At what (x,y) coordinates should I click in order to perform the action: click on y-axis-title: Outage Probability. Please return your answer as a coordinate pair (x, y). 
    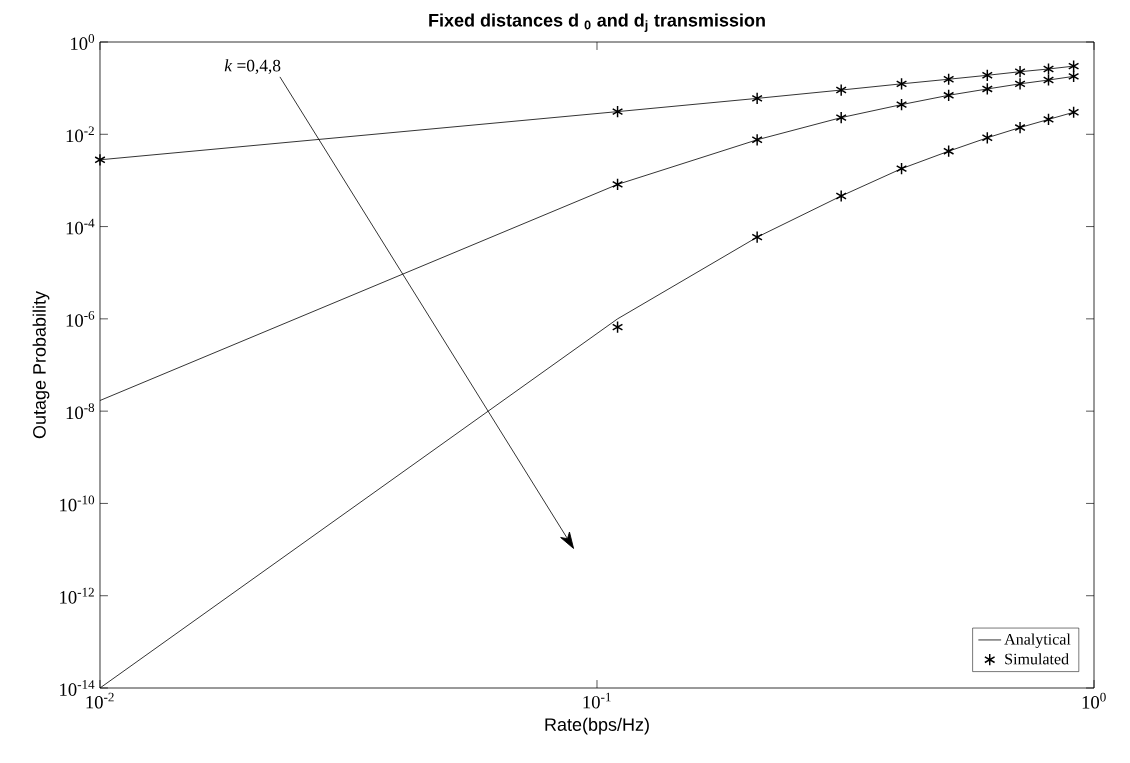
    Looking at the image, I should click on (41, 365).